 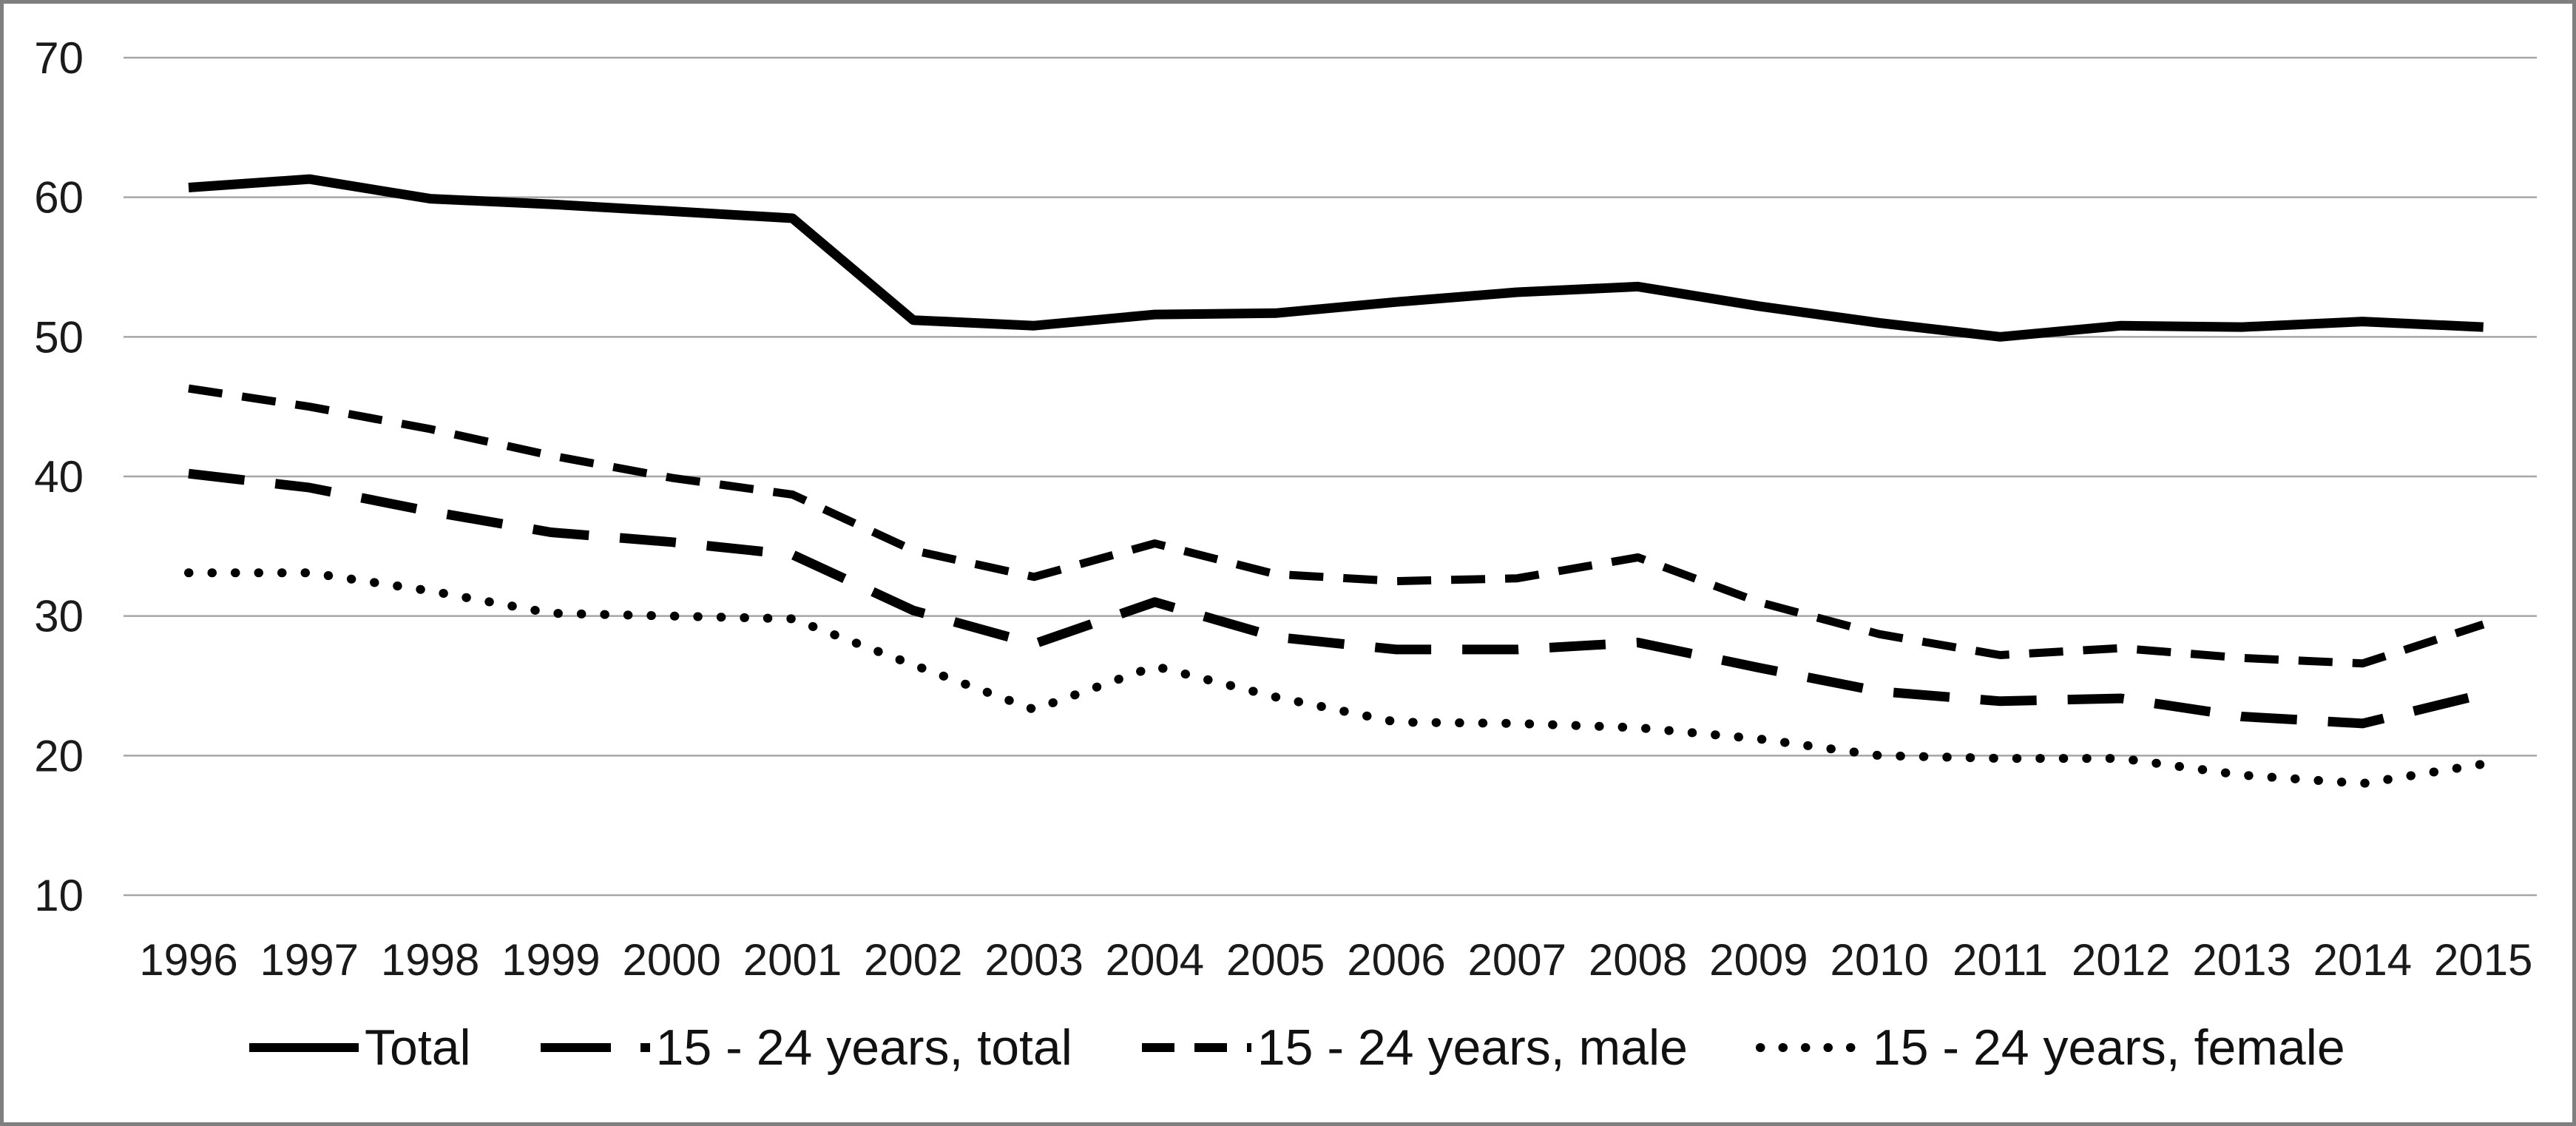 I want to click on x-tick-label: 2009, so click(x=1758, y=960).